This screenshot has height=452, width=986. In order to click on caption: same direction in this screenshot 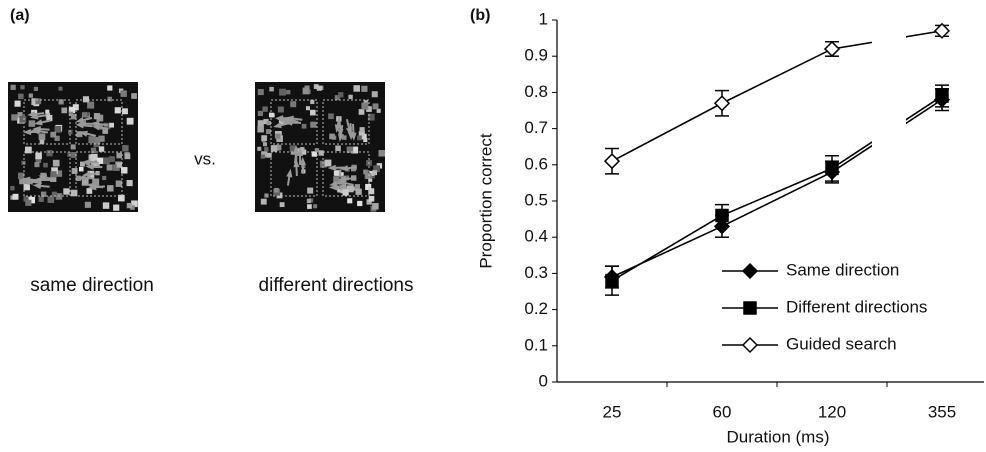, I will do `click(92, 285)`.